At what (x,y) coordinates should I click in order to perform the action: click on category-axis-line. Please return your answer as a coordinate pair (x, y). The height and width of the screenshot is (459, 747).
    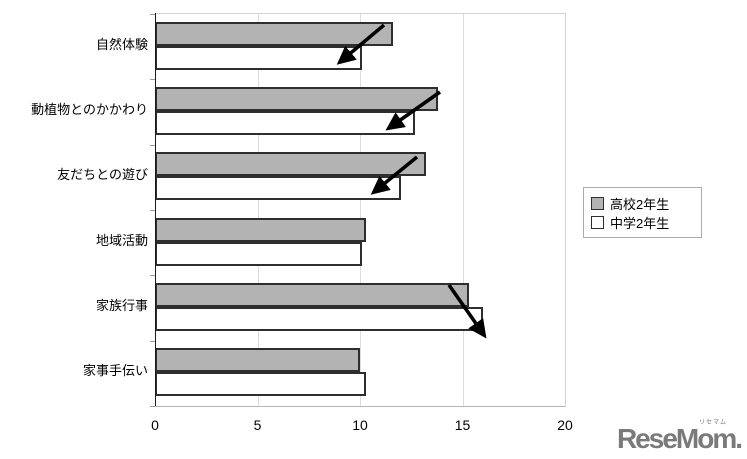
    Looking at the image, I should click on (155, 209).